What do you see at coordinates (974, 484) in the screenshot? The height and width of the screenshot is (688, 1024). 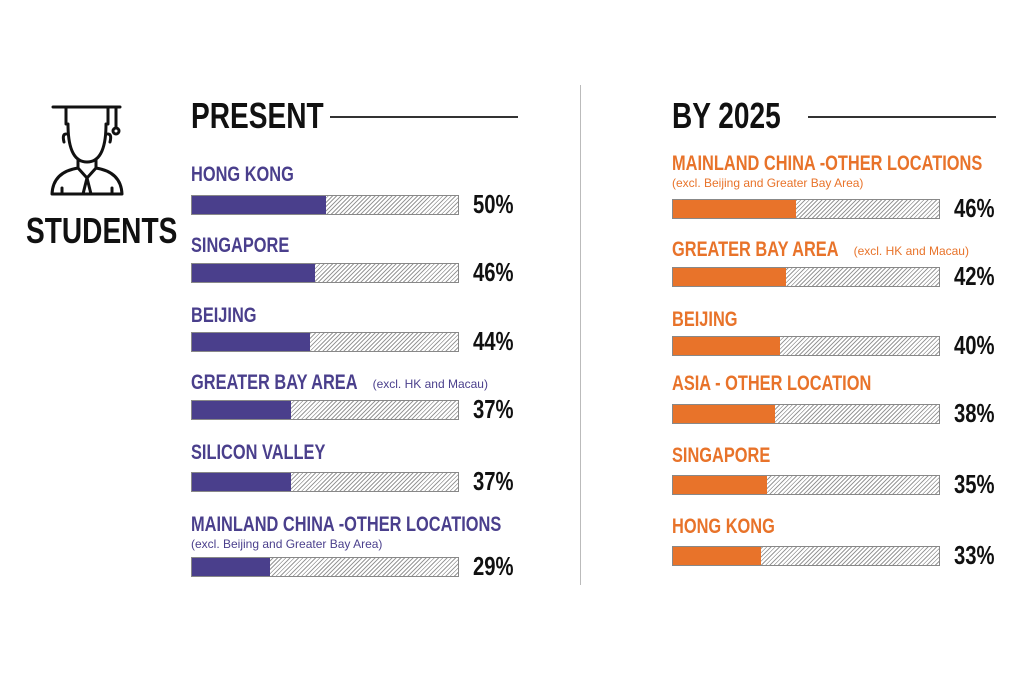 I see `data-label-text: 35%` at bounding box center [974, 484].